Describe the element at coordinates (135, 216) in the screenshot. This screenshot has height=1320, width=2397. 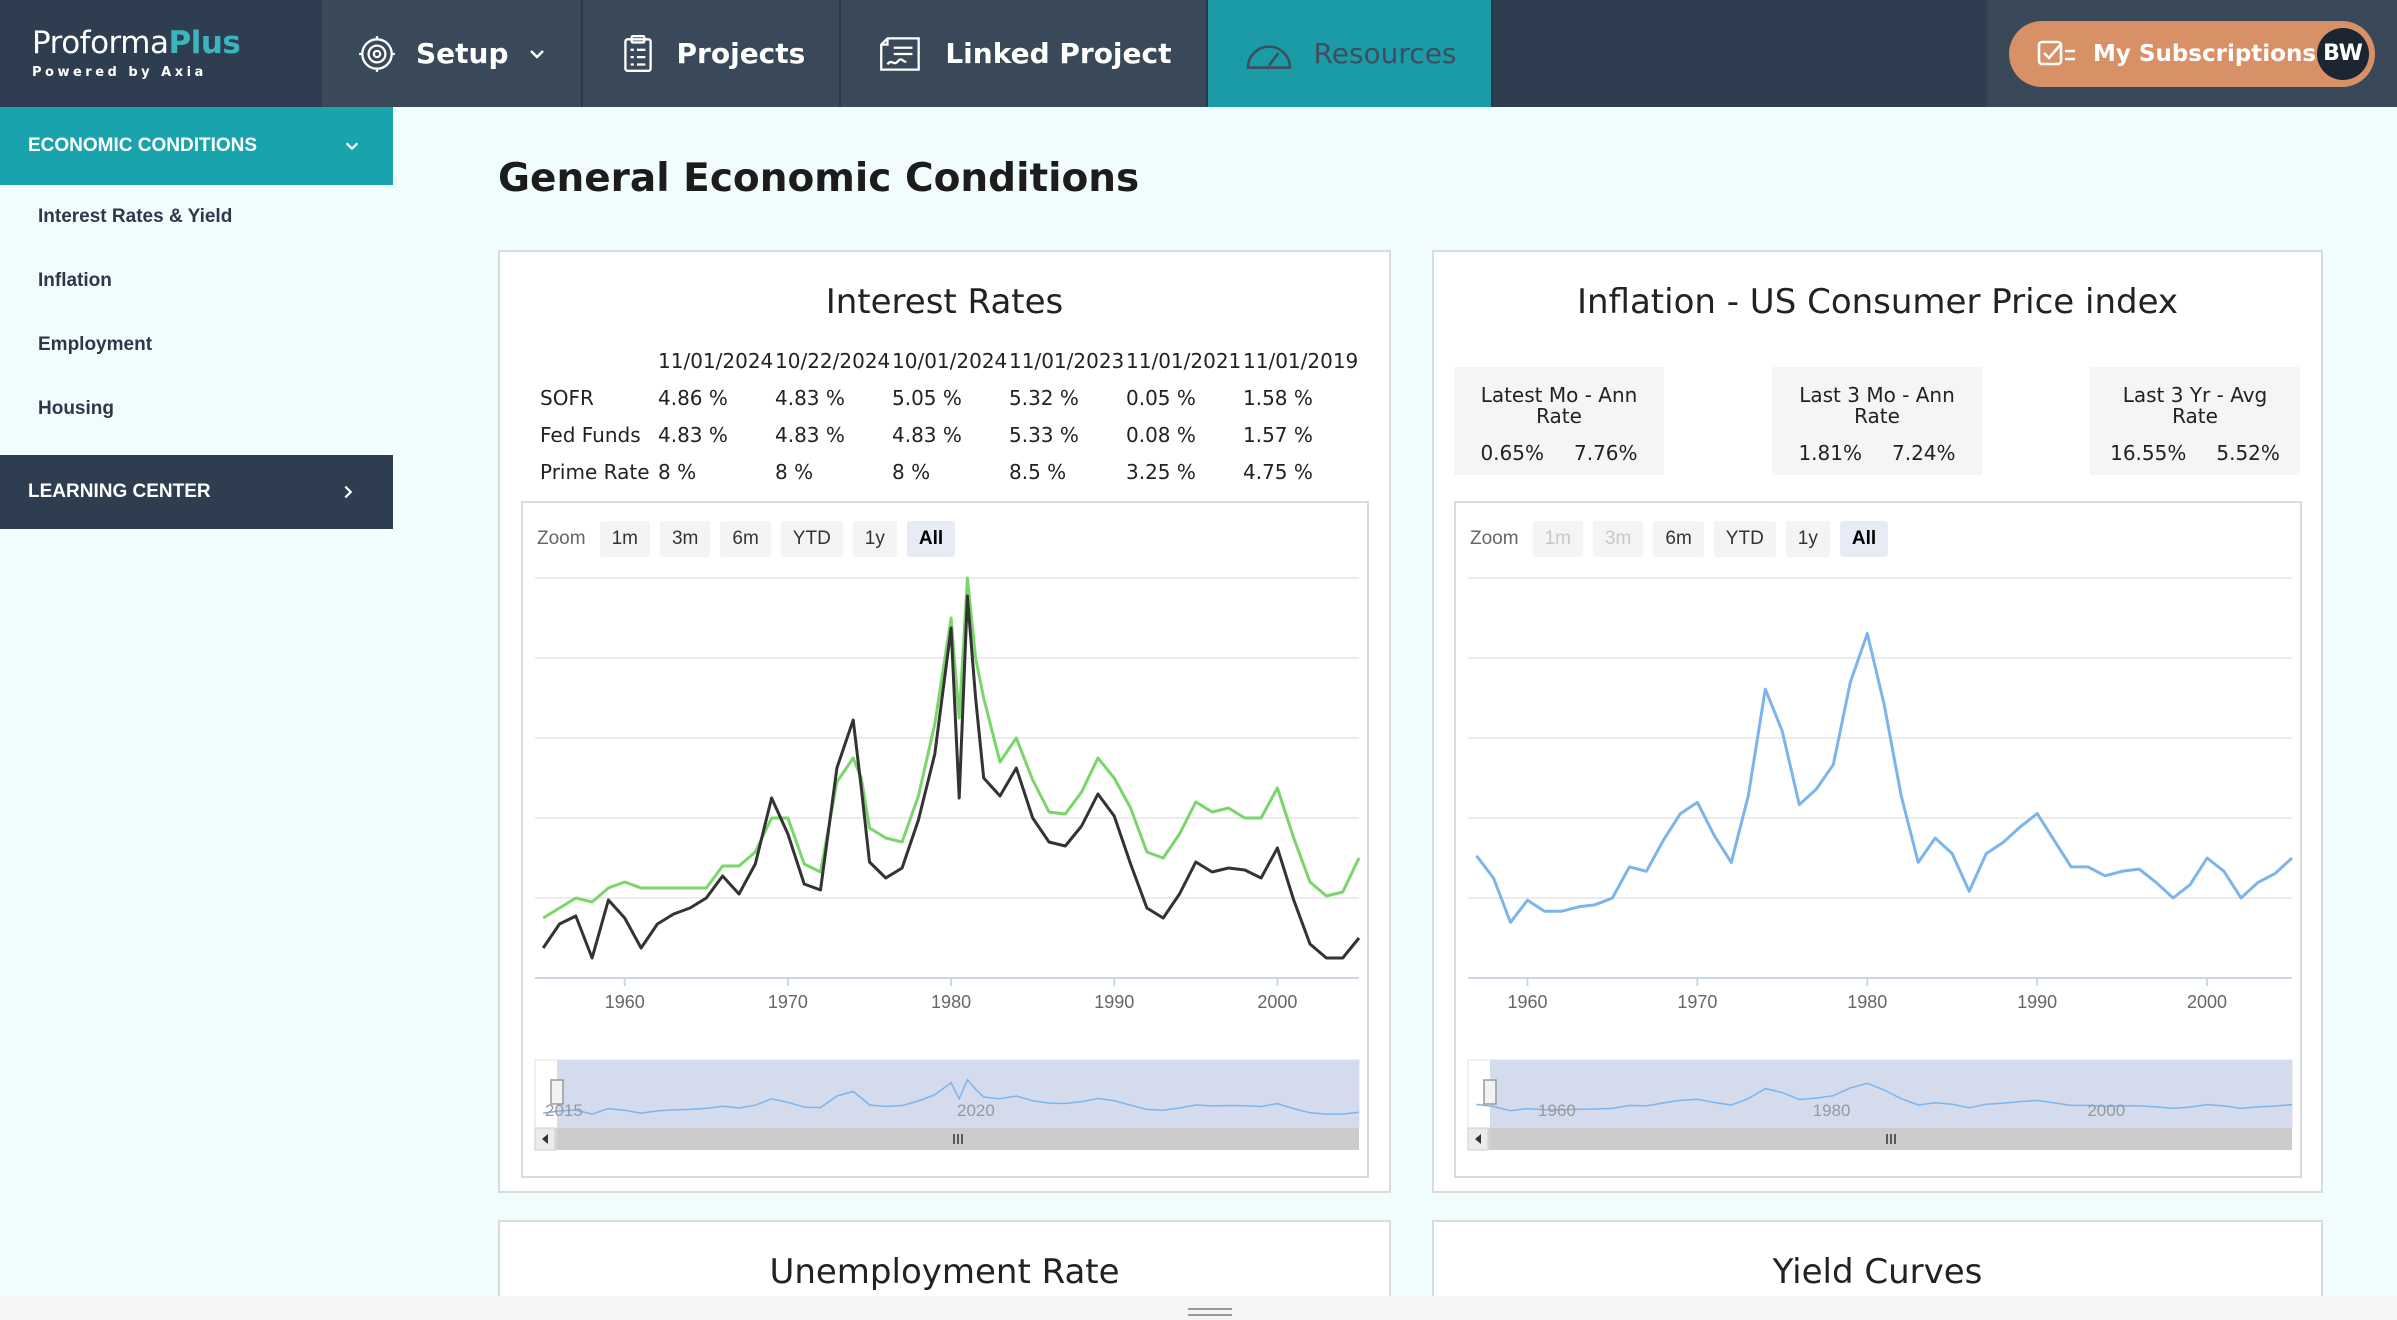
I see `sidebar-item-interest-rates: Interest Rates & Yield` at that location.